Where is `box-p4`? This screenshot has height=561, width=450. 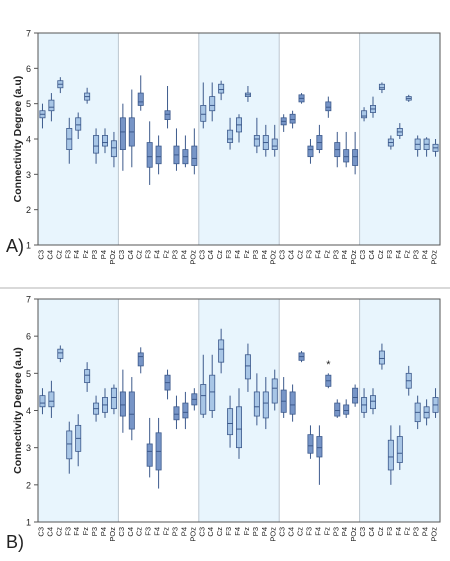 box-p4 is located at coordinates (346, 408).